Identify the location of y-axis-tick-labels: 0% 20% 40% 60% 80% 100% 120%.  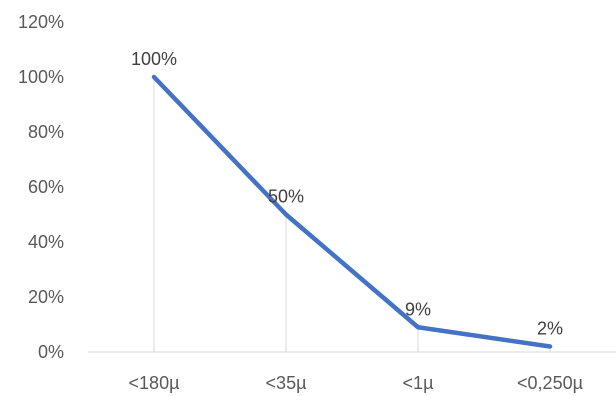
(41, 187).